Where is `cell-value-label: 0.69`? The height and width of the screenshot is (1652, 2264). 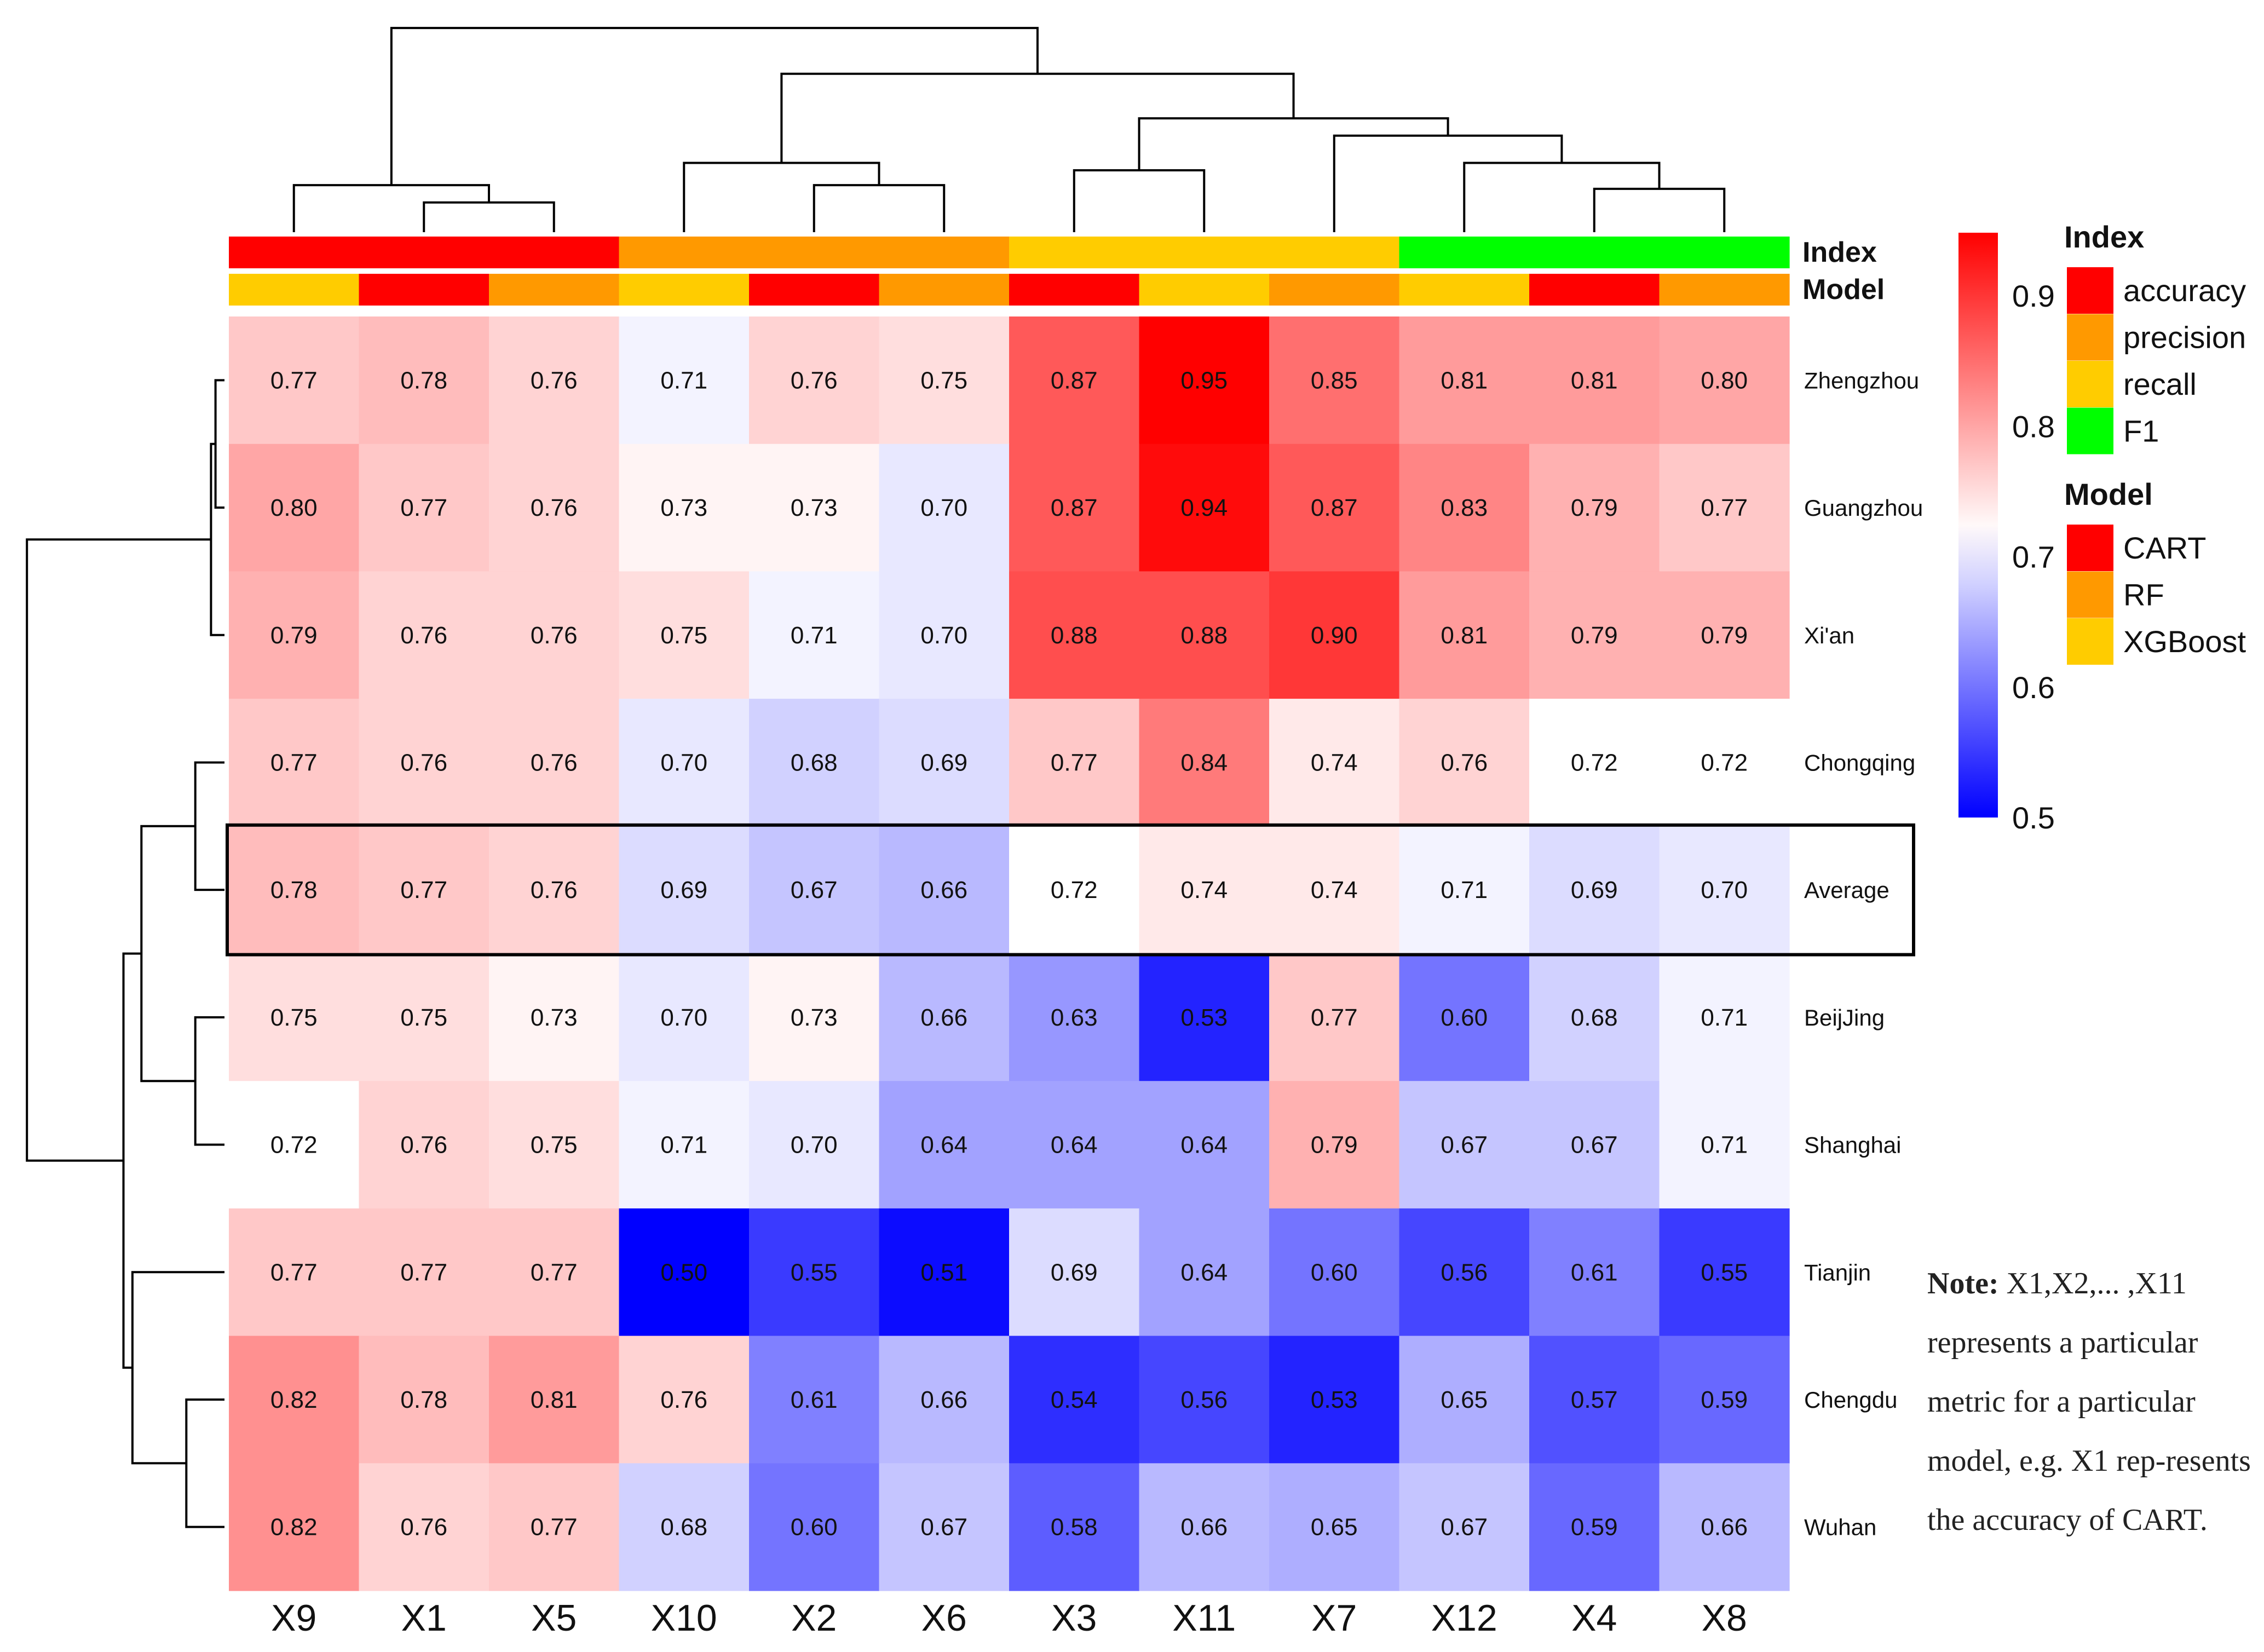
cell-value-label: 0.69 is located at coordinates (1594, 890).